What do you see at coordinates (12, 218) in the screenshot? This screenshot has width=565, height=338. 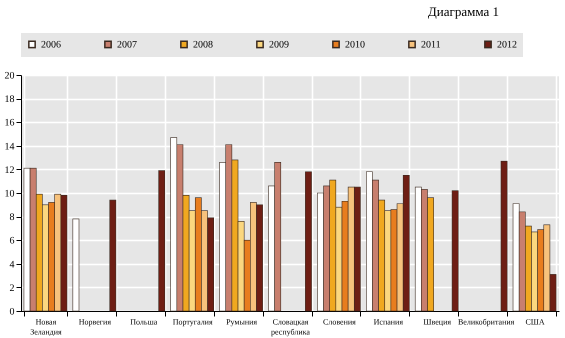 I see `y-tick-label: 8` at bounding box center [12, 218].